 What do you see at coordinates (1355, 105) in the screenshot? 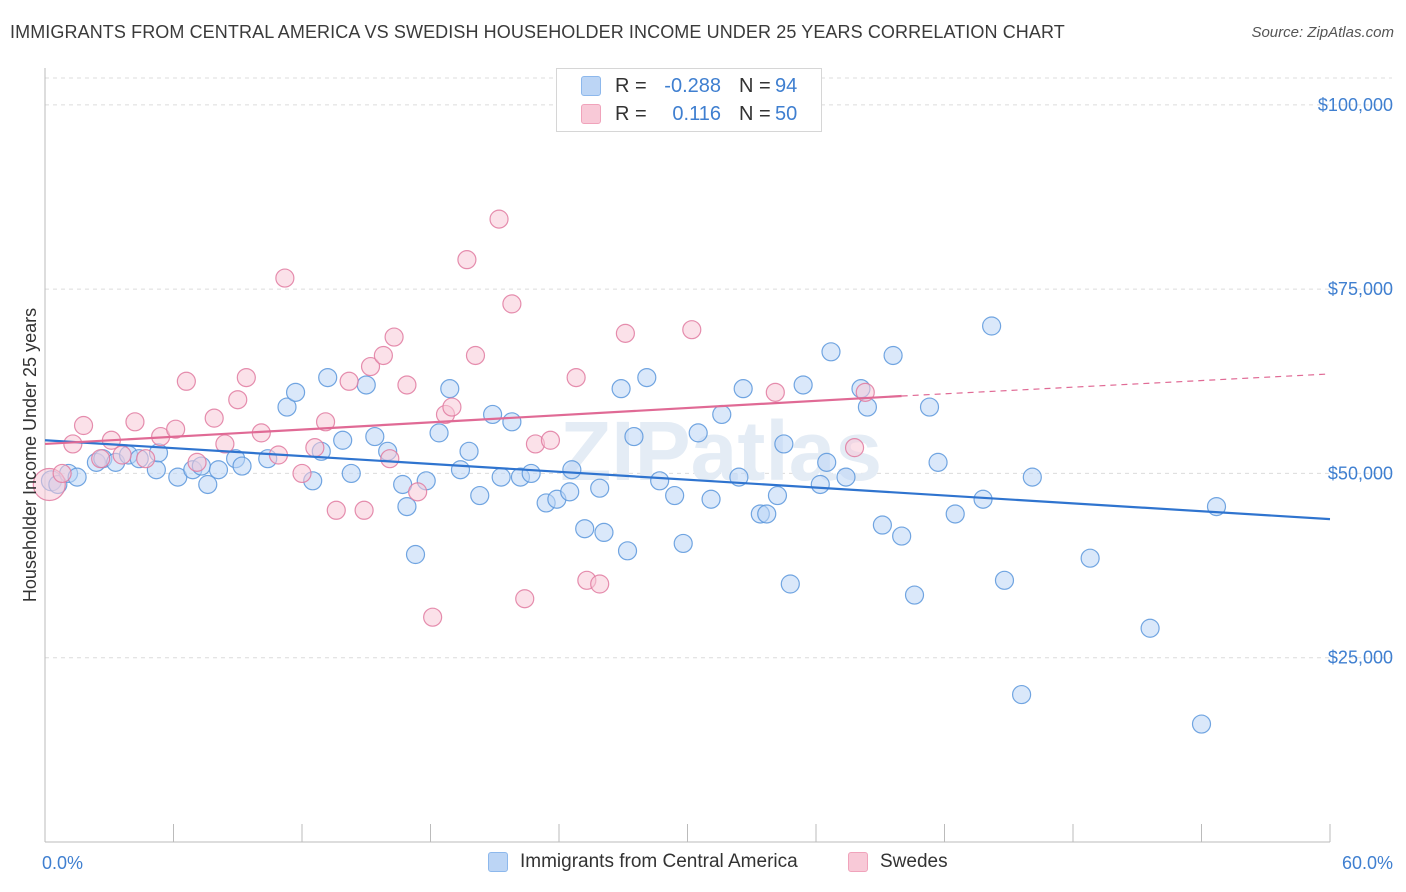
I see `y-tick-label: $100,000` at bounding box center [1355, 105].